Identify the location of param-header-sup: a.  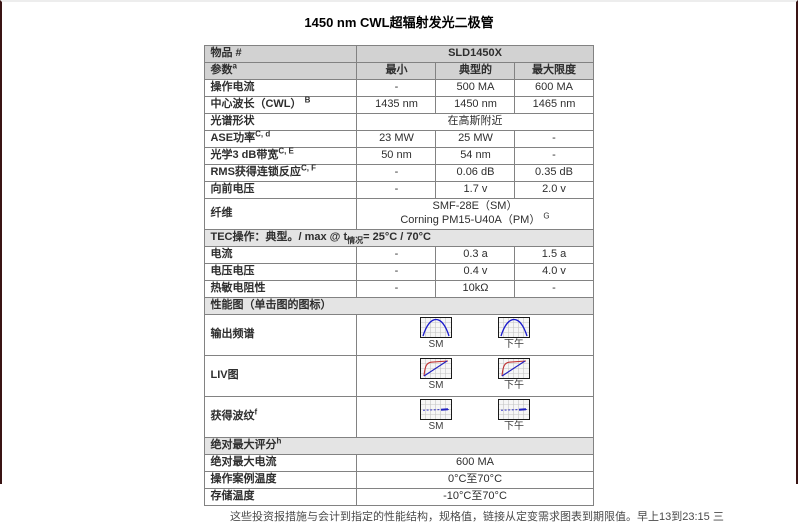
(234, 66).